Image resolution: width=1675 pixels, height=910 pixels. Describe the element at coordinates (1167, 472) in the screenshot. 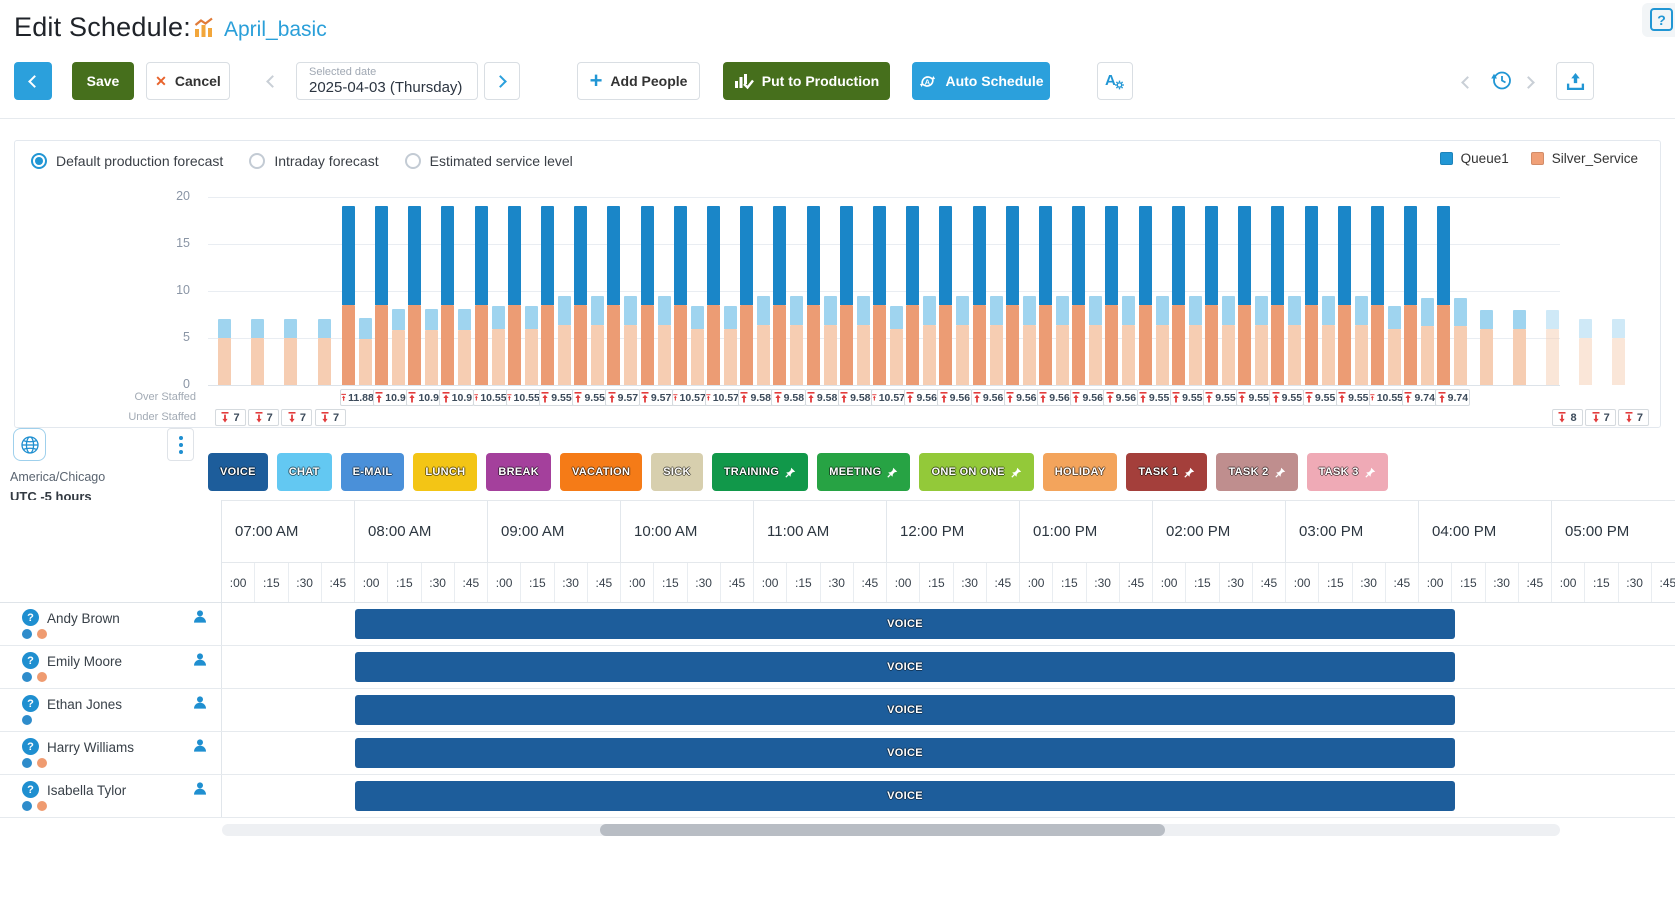

I see `activity-chip-task-1: TASK 1` at that location.